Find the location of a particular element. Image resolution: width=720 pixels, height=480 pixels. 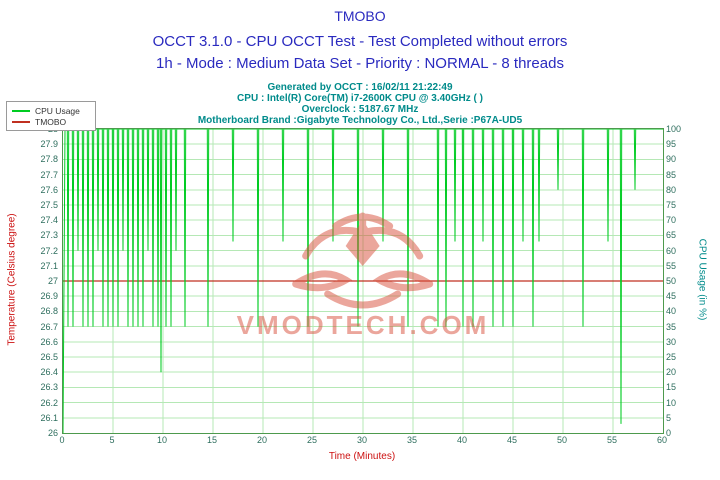

legend-line-swatch-cpu is located at coordinates (21, 110).